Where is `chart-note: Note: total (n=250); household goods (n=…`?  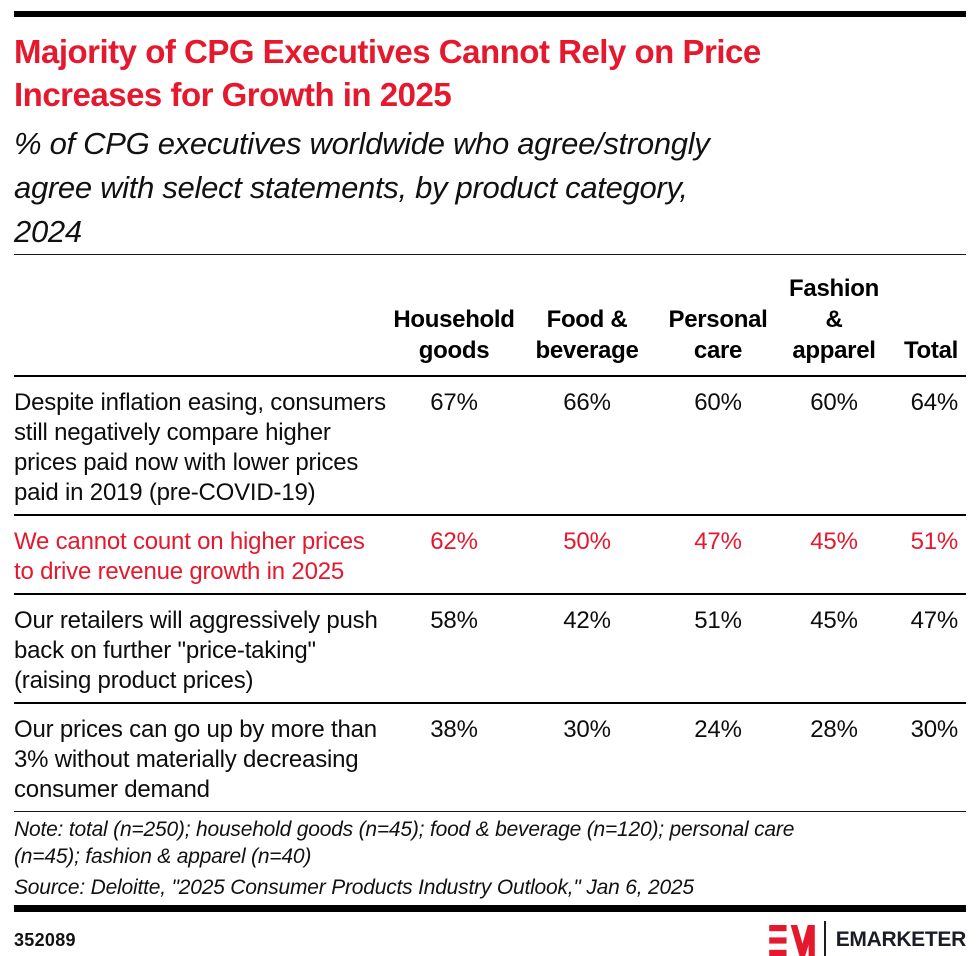
chart-note: Note: total (n=250); household goods (n=… is located at coordinates (404, 843).